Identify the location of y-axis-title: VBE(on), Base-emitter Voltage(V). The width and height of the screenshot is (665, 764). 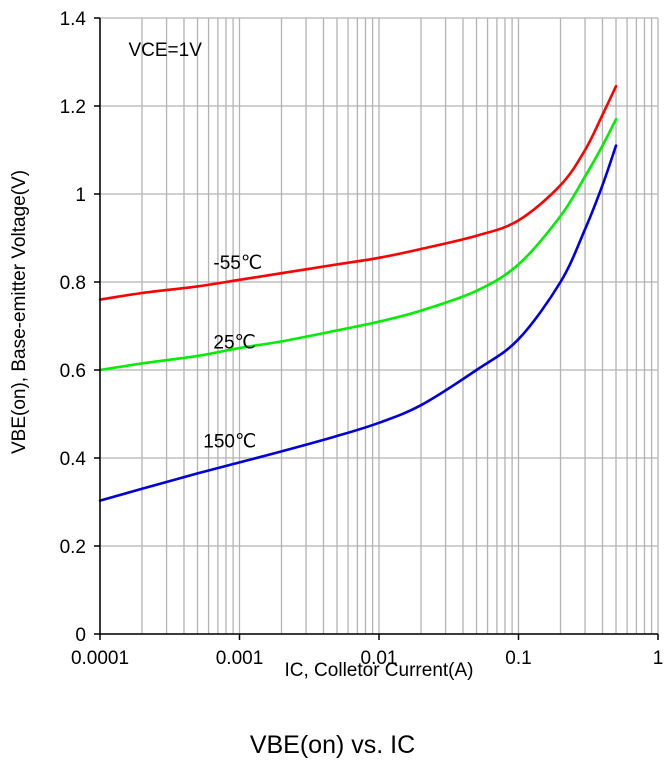
(19, 312).